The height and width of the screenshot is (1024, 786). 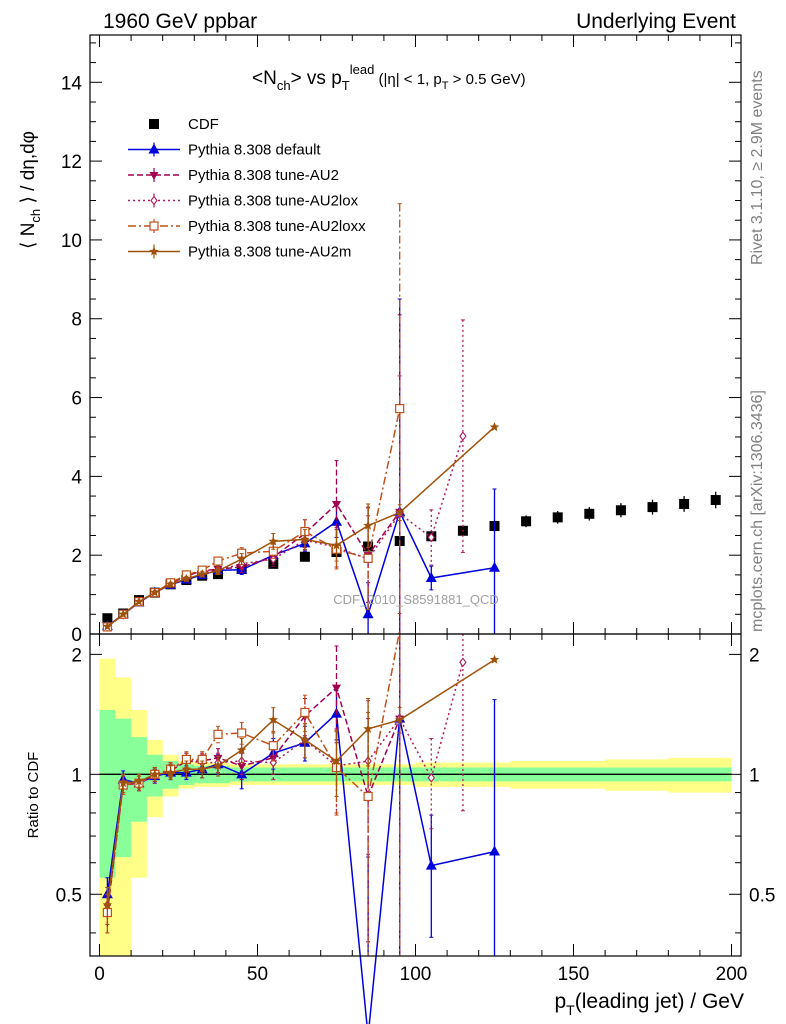 I want to click on main-y-tick-label: 12, so click(x=71, y=162).